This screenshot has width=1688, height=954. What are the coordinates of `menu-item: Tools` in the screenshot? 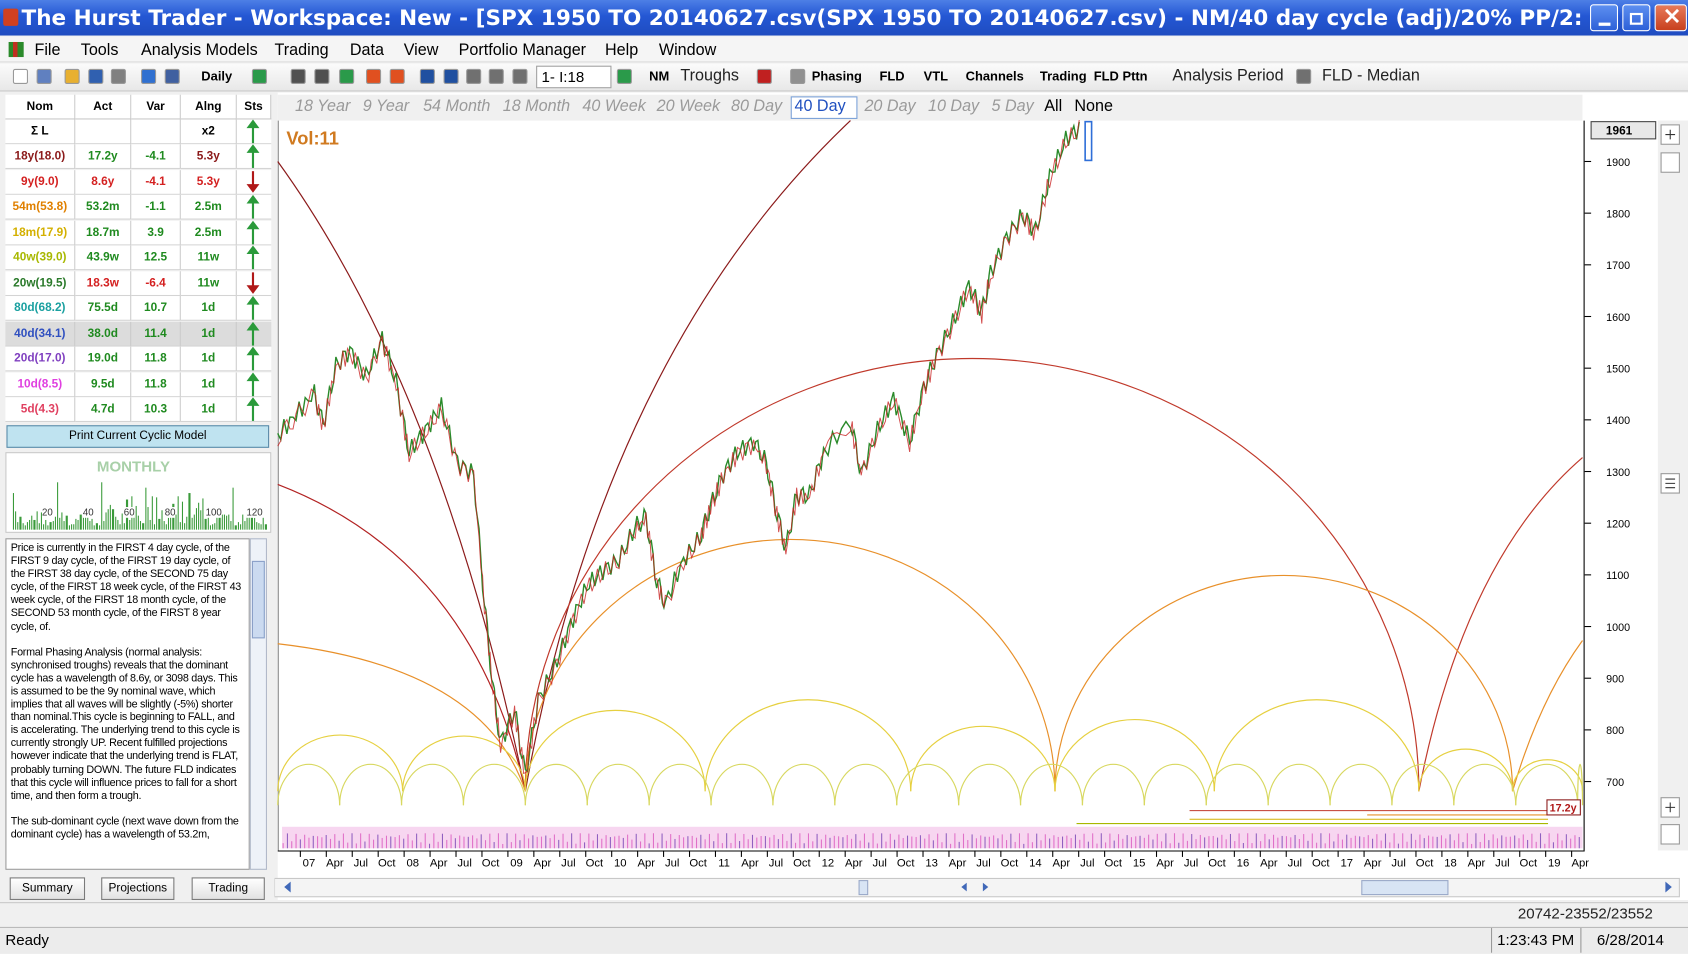 It's located at (99, 50).